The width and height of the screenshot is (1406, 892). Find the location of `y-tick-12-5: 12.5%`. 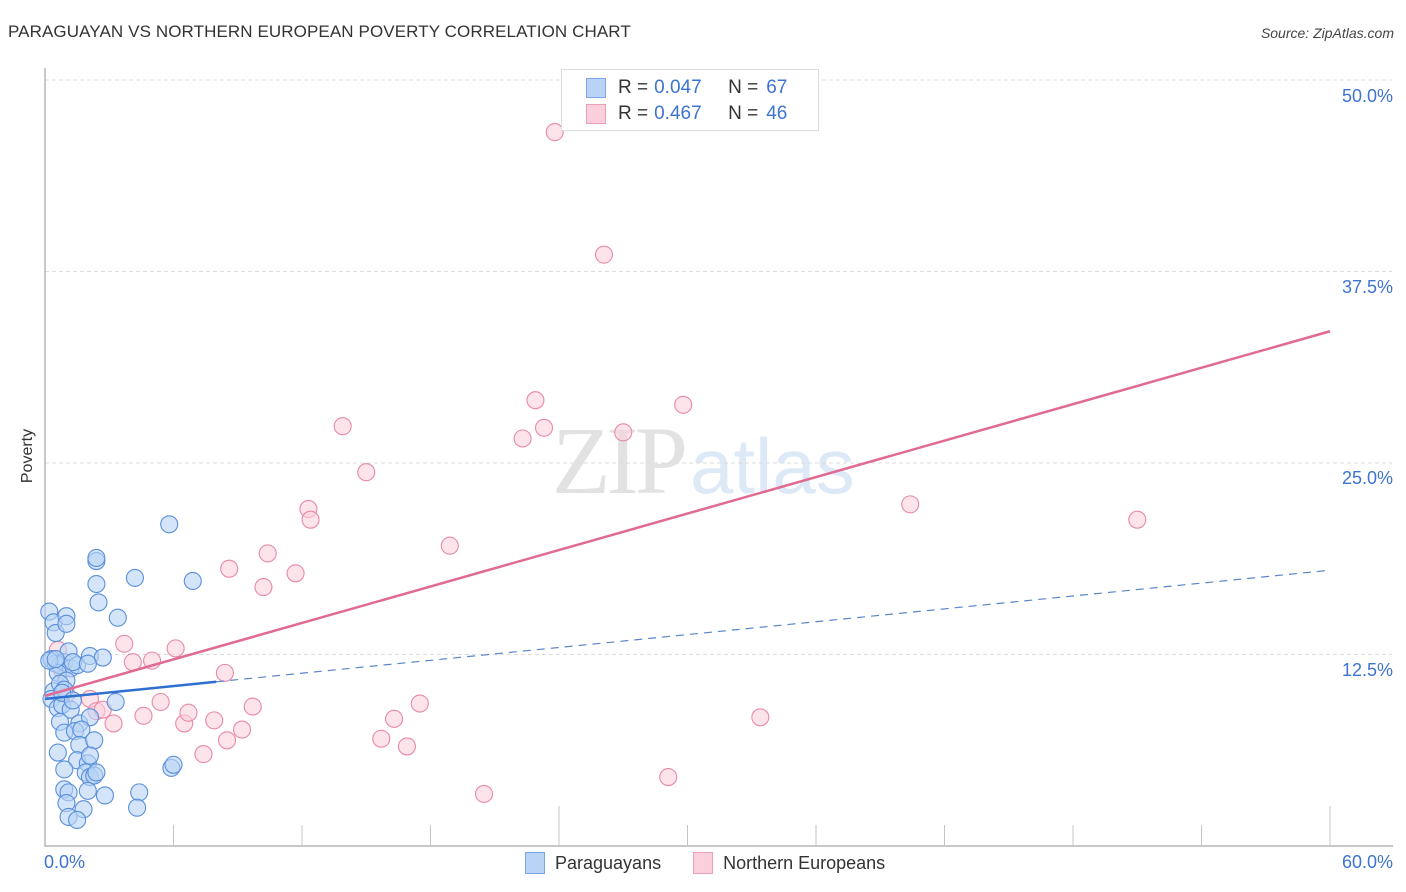

y-tick-12-5: 12.5% is located at coordinates (1367, 670).